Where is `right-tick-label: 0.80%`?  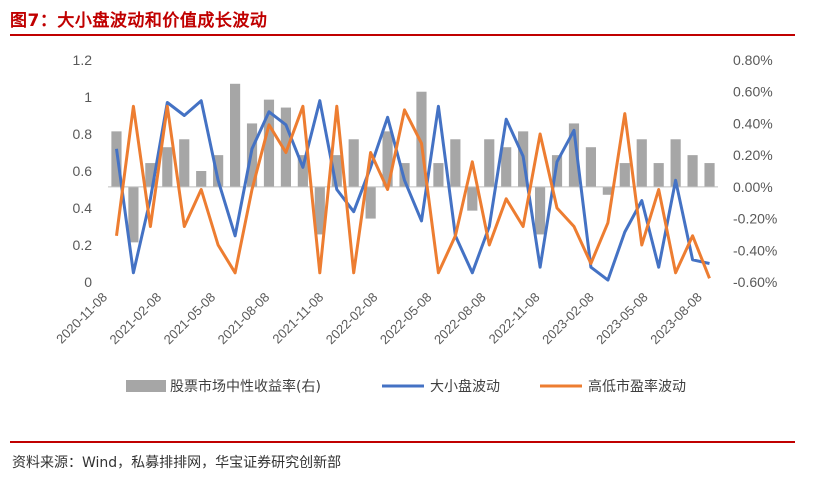
right-tick-label: 0.80% is located at coordinates (753, 60).